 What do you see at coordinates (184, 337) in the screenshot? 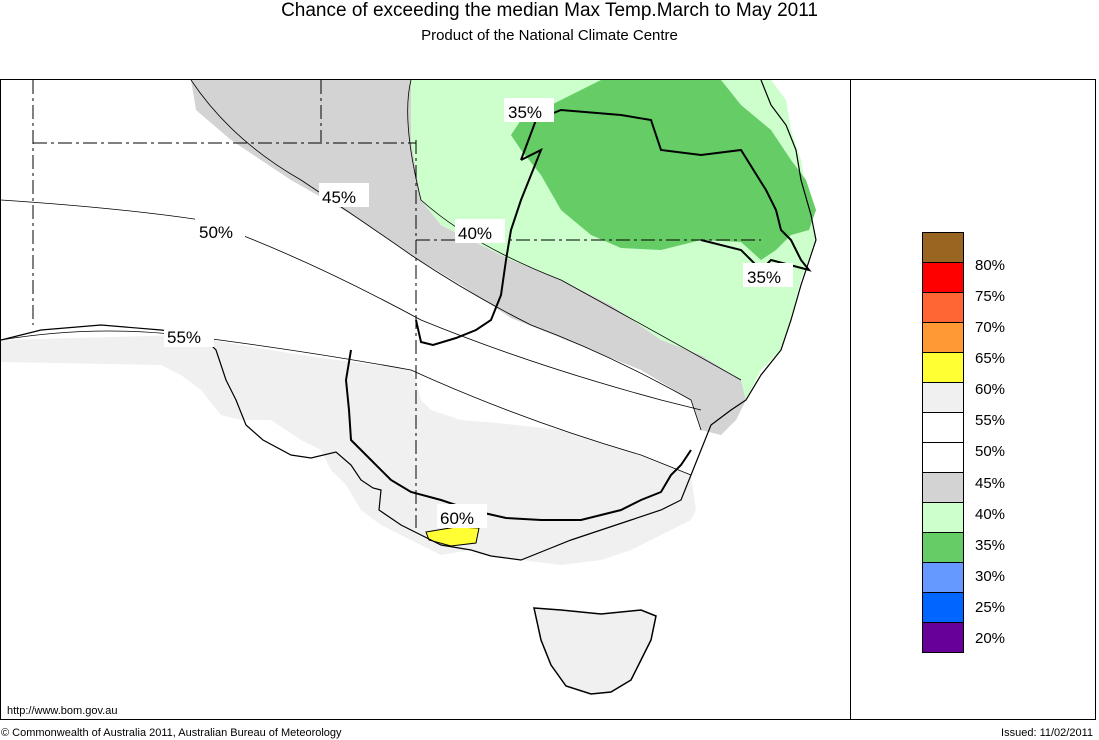
I see `svg-text: 55%` at bounding box center [184, 337].